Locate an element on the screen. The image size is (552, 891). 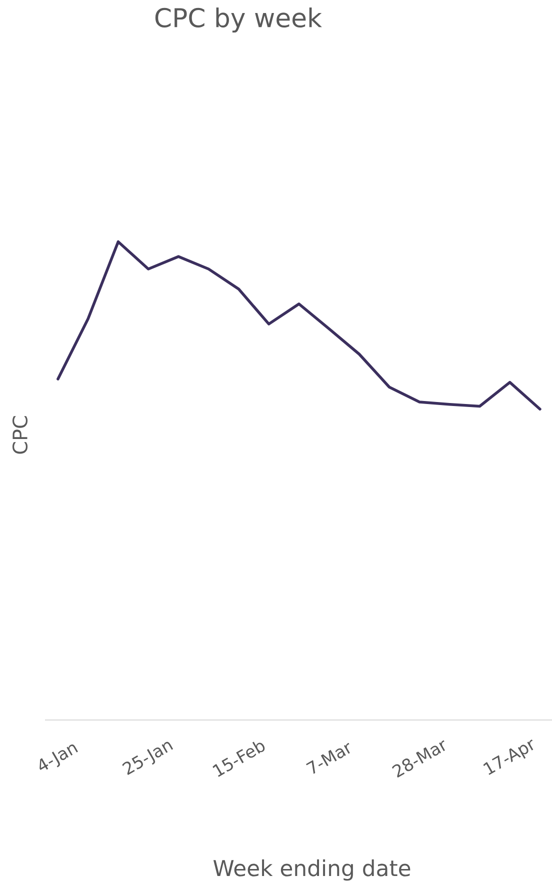
x-axis-title: Week ending date is located at coordinates (311, 870).